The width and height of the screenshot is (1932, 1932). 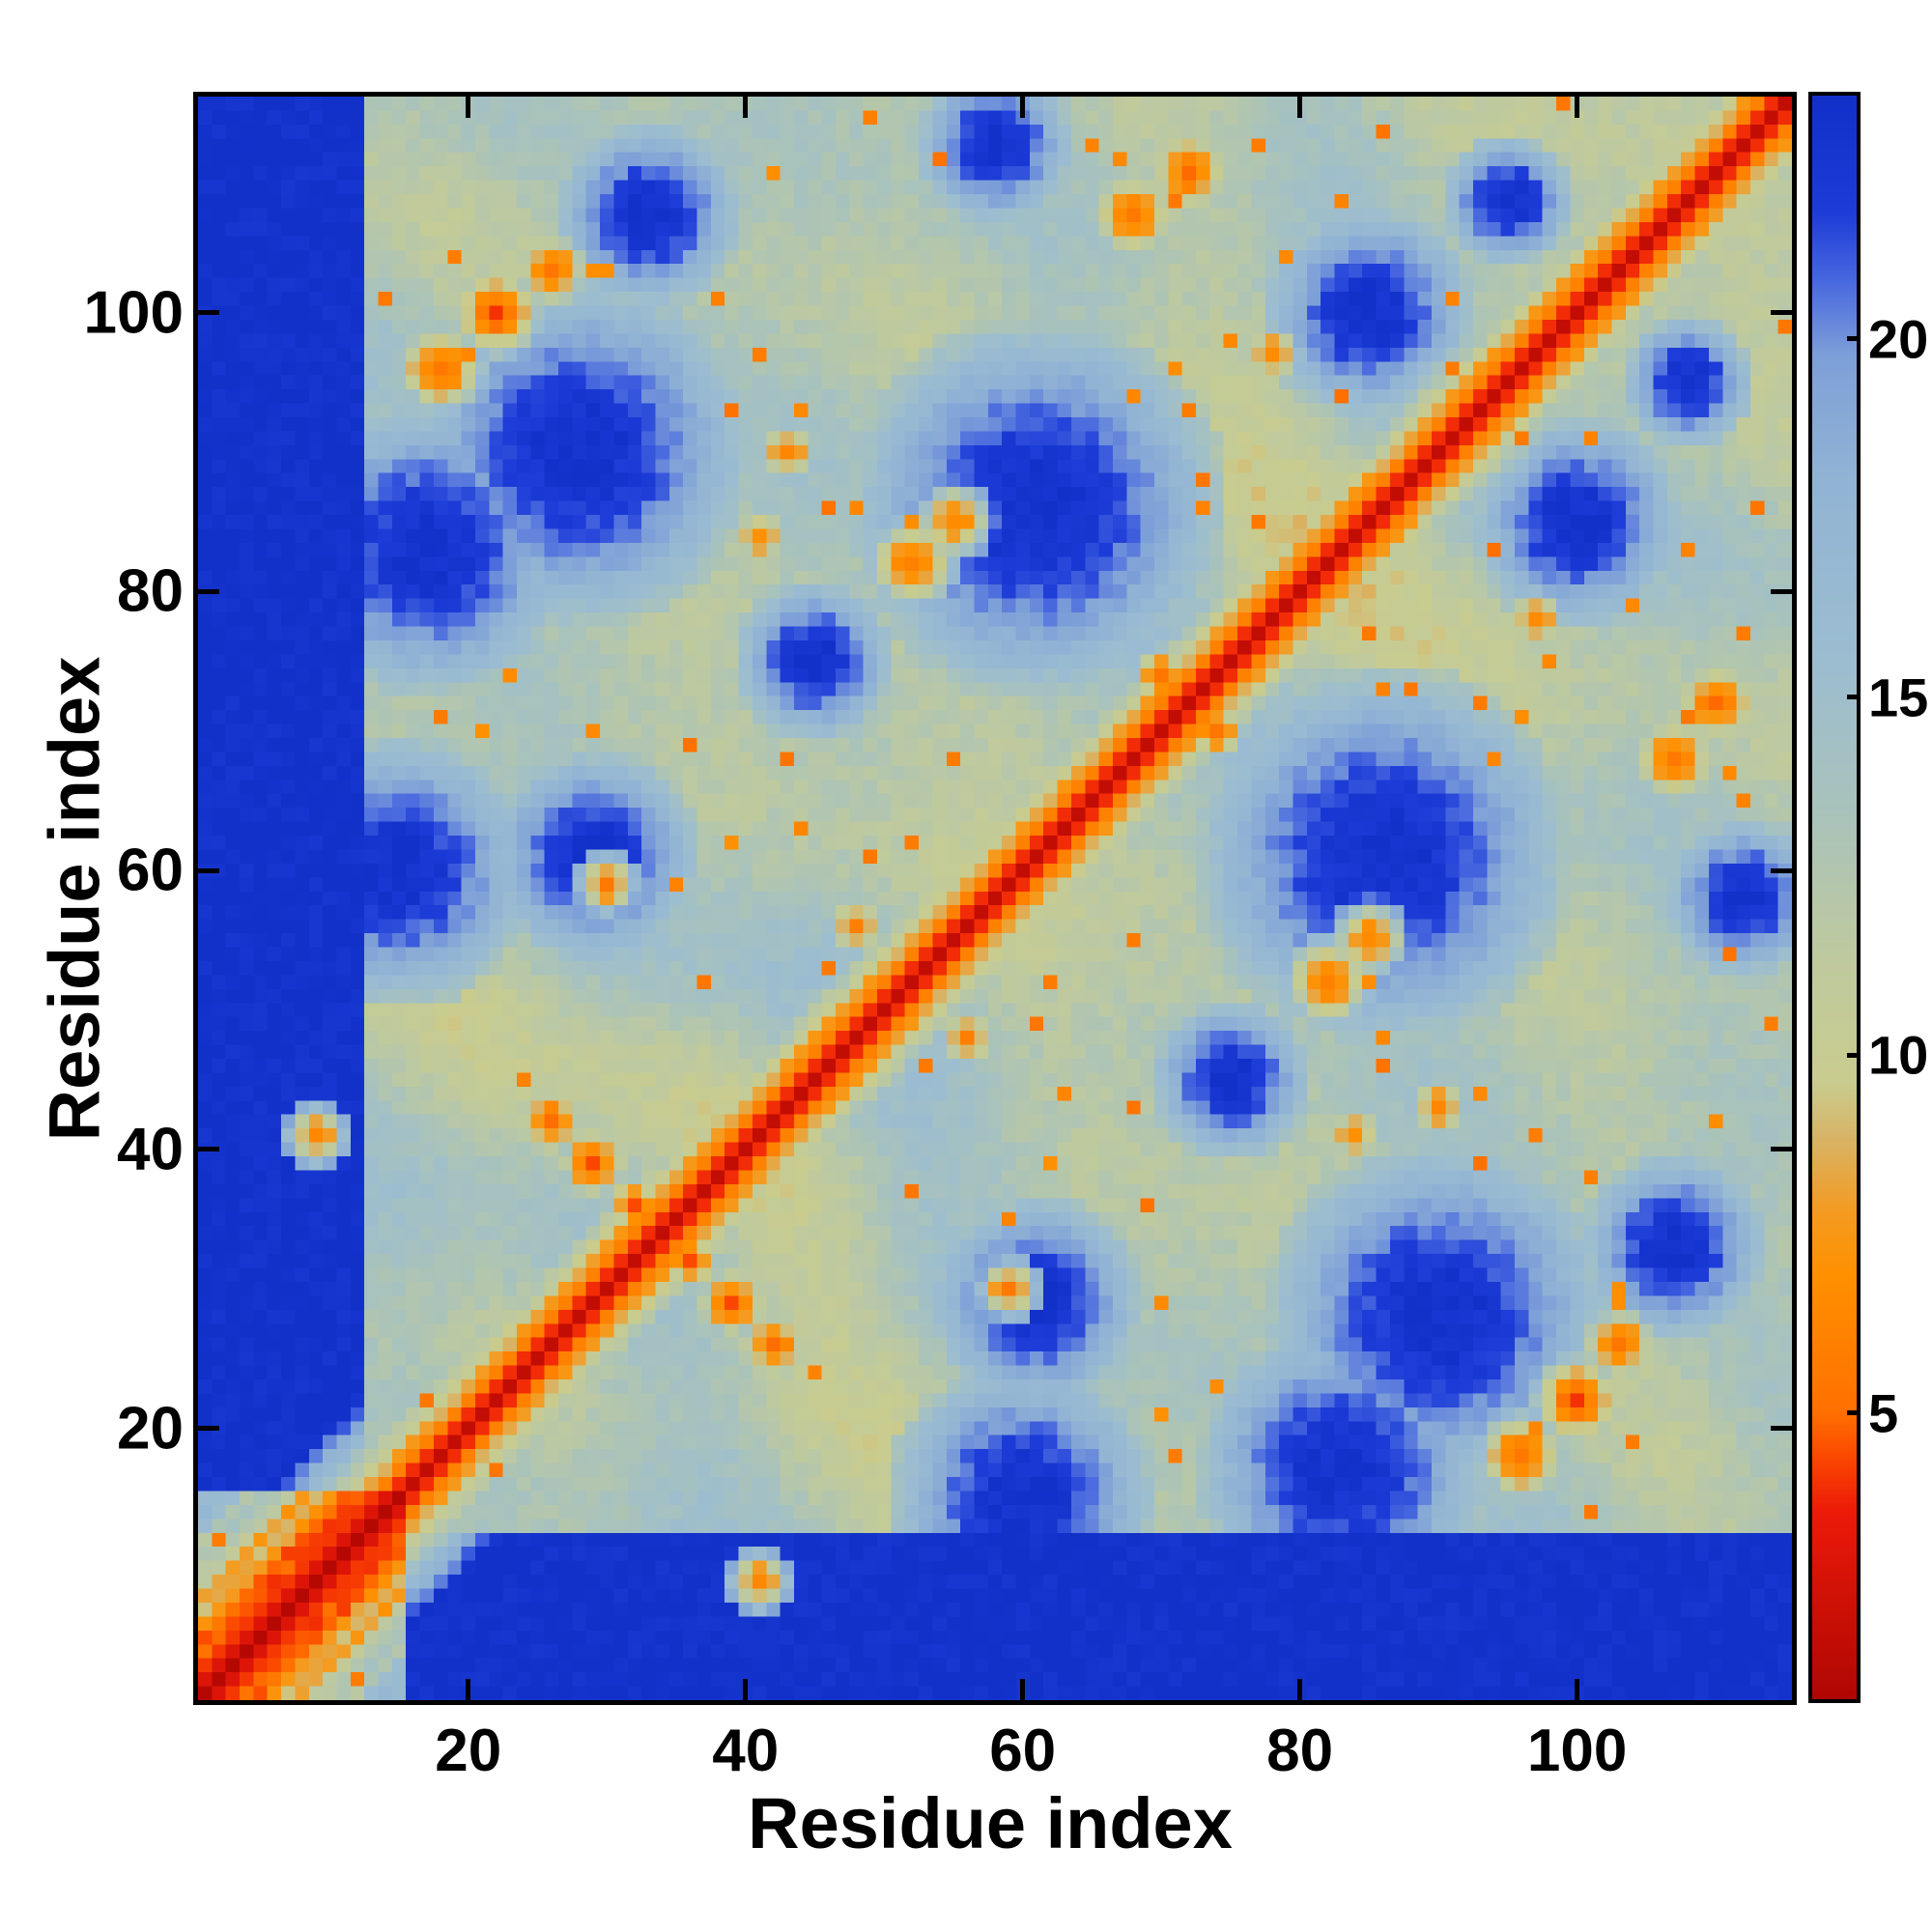 What do you see at coordinates (1898, 339) in the screenshot?
I see `colorbar-tick-label: 20` at bounding box center [1898, 339].